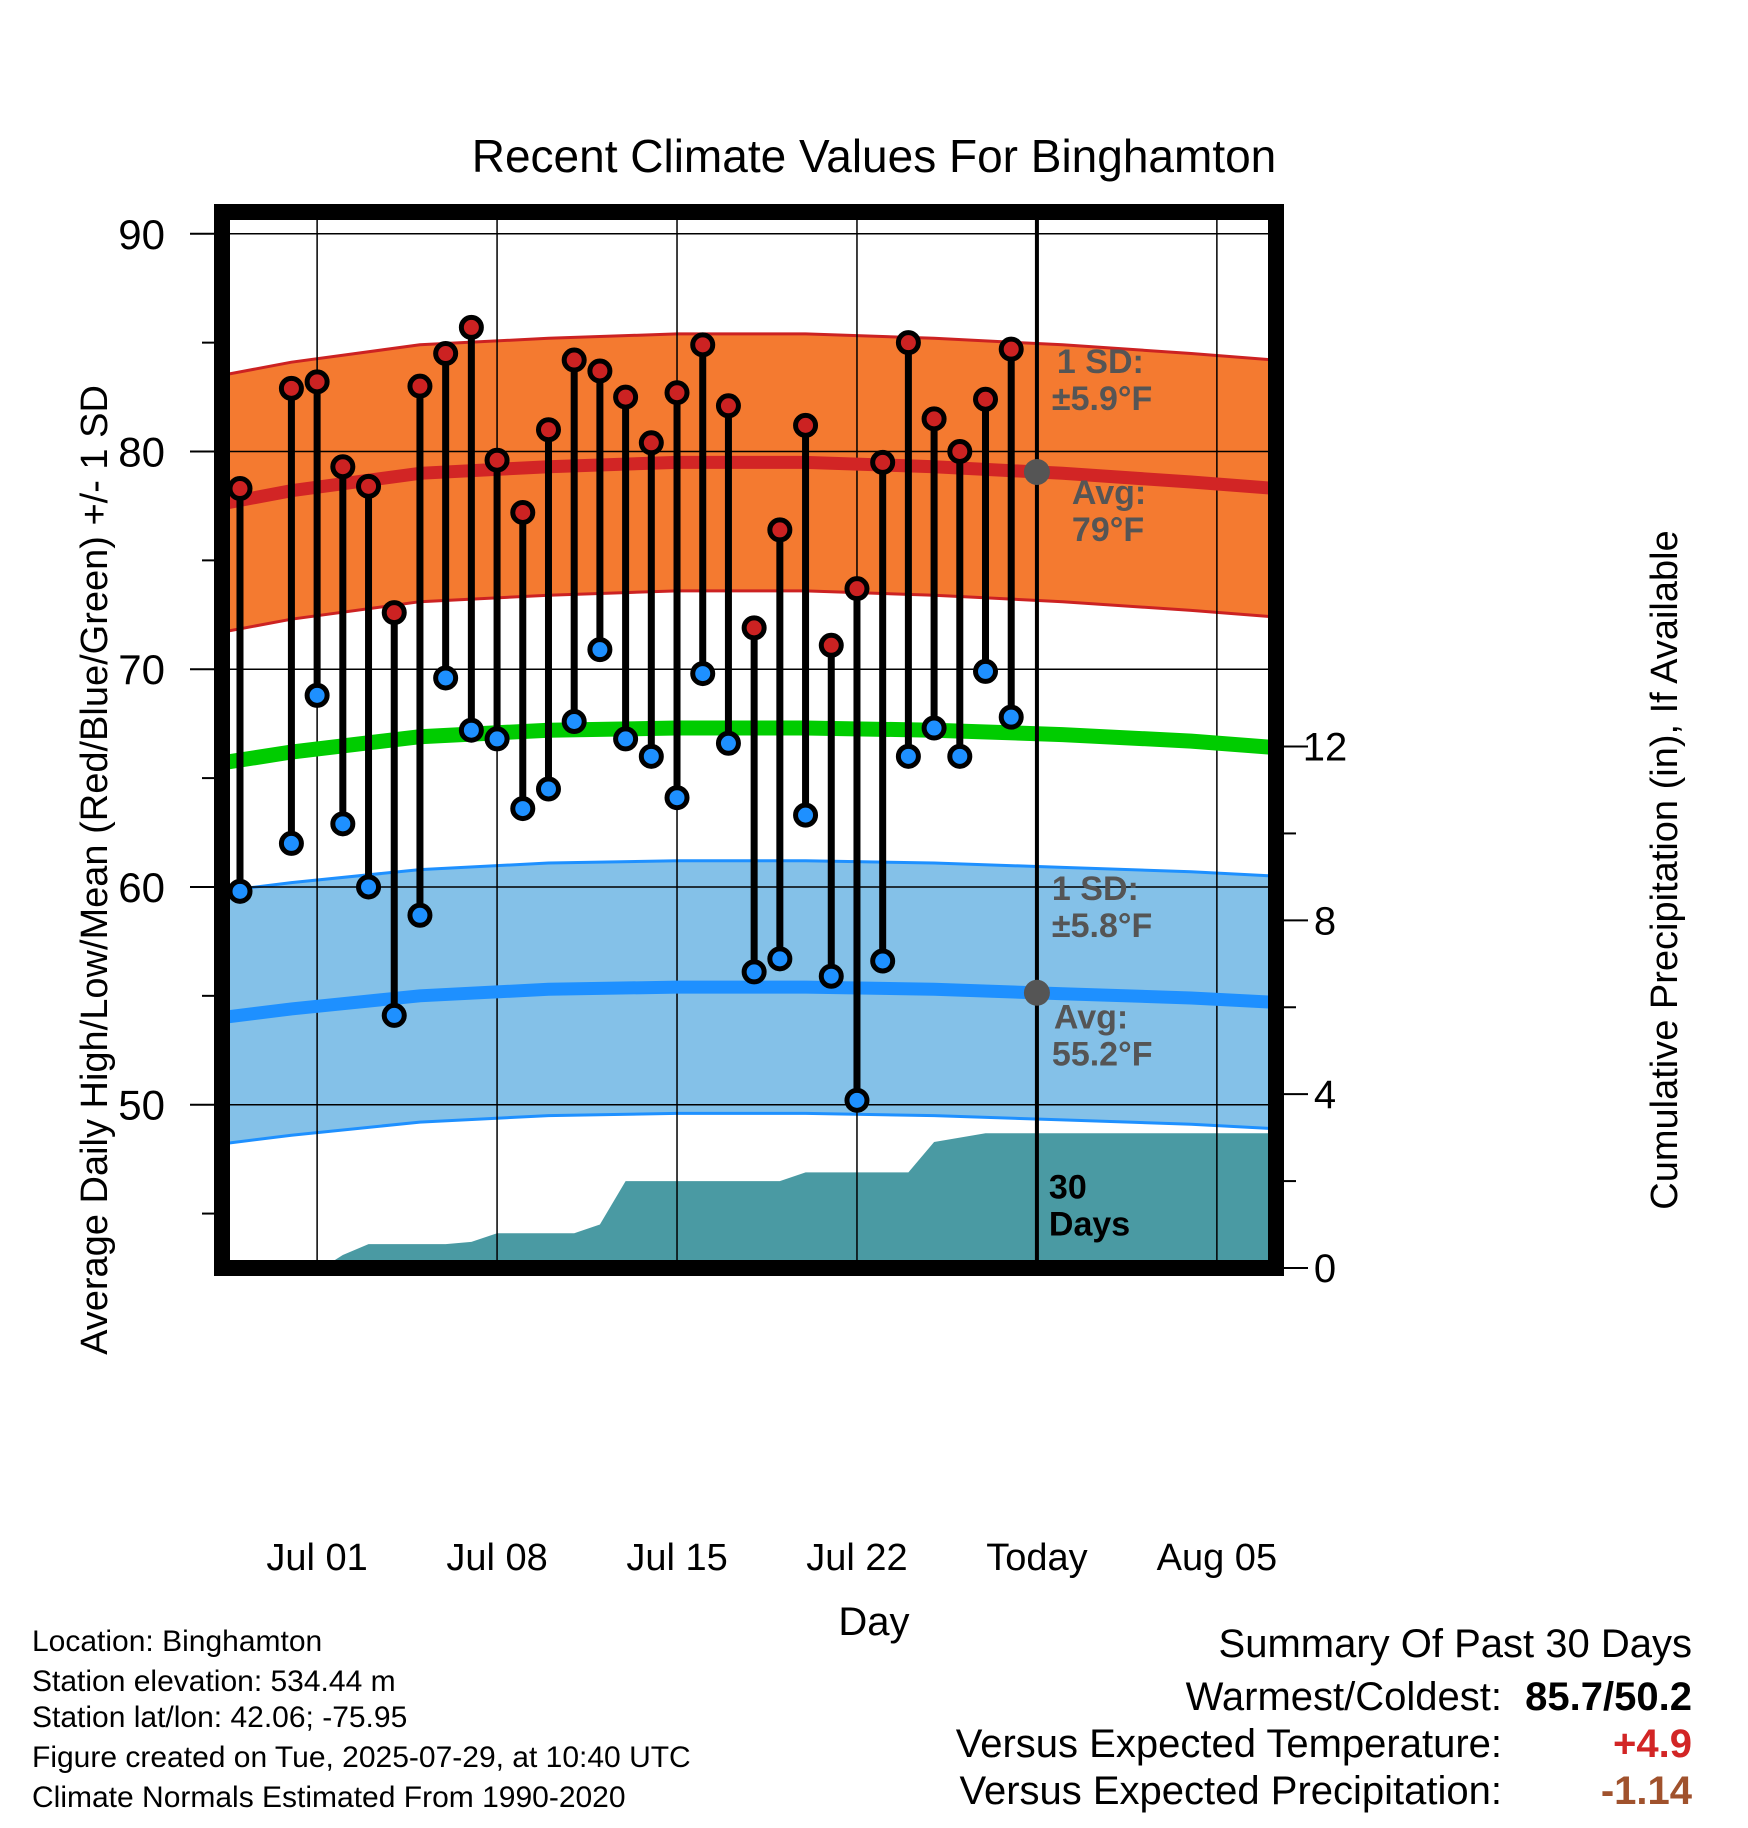 The height and width of the screenshot is (1828, 1748). What do you see at coordinates (496, 1558) in the screenshot?
I see `x-tick-label: Jul 08` at bounding box center [496, 1558].